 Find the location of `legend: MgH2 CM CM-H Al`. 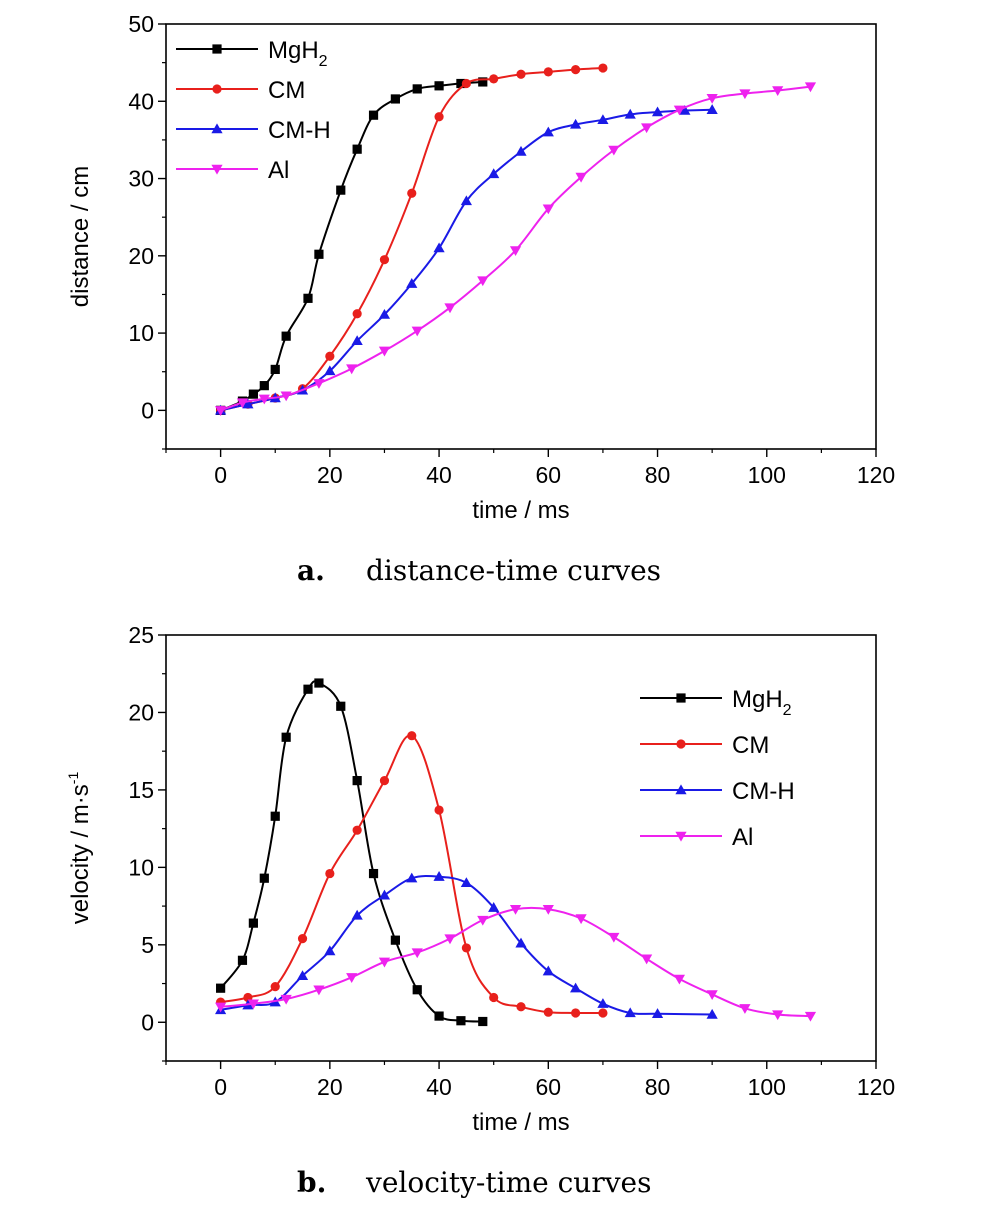

legend: MgH2 CM CM-H Al is located at coordinates (717, 768).